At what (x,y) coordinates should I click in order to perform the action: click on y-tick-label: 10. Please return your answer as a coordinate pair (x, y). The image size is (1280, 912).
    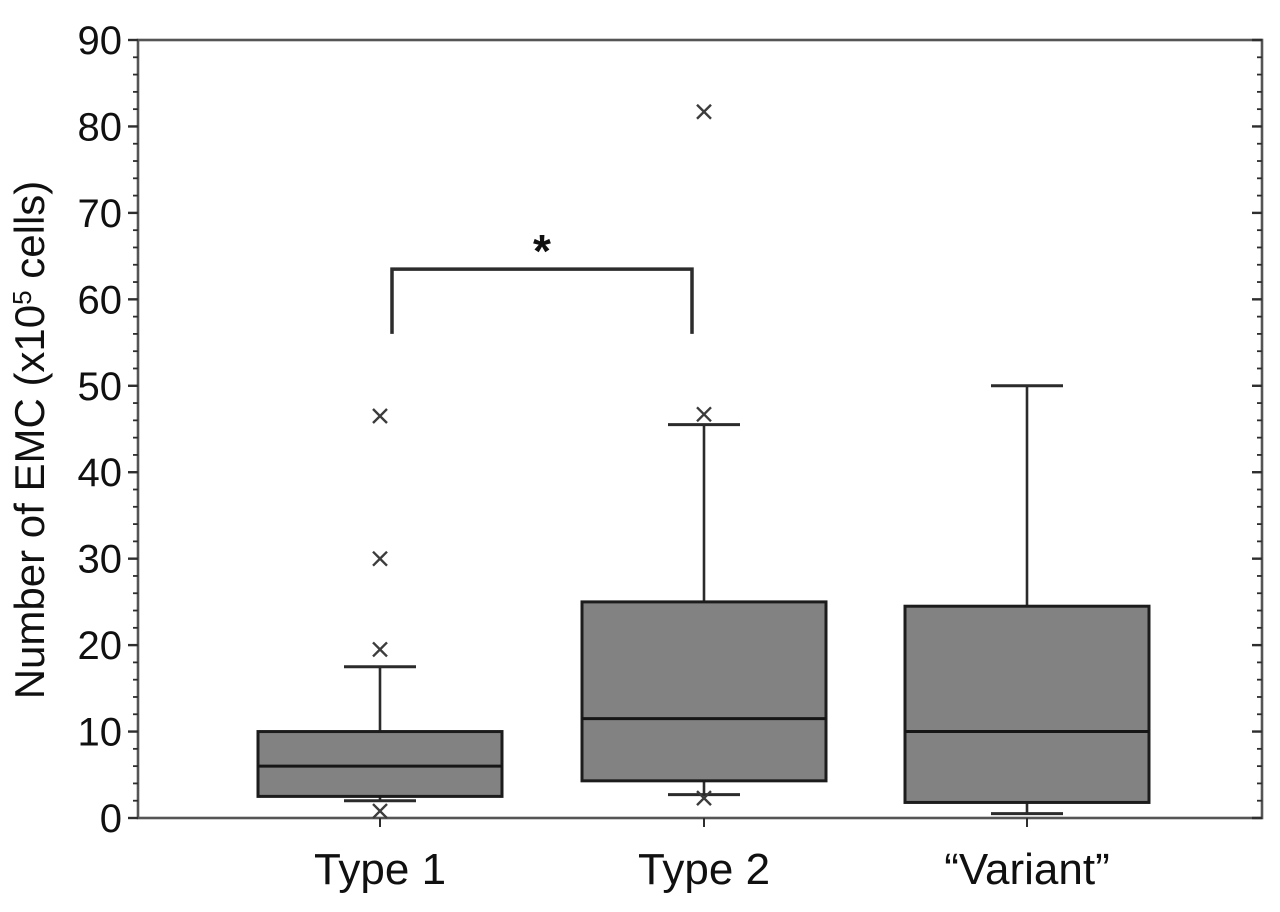
    Looking at the image, I should click on (100, 733).